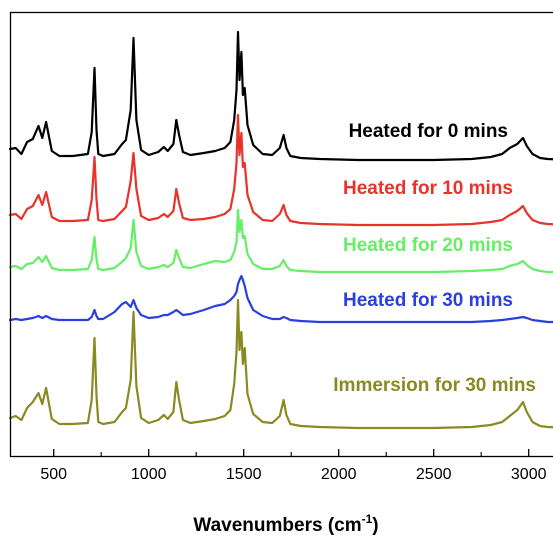 The width and height of the screenshot is (553, 540). Describe the element at coordinates (339, 474) in the screenshot. I see `x-tick-label-2000: 2000` at that location.